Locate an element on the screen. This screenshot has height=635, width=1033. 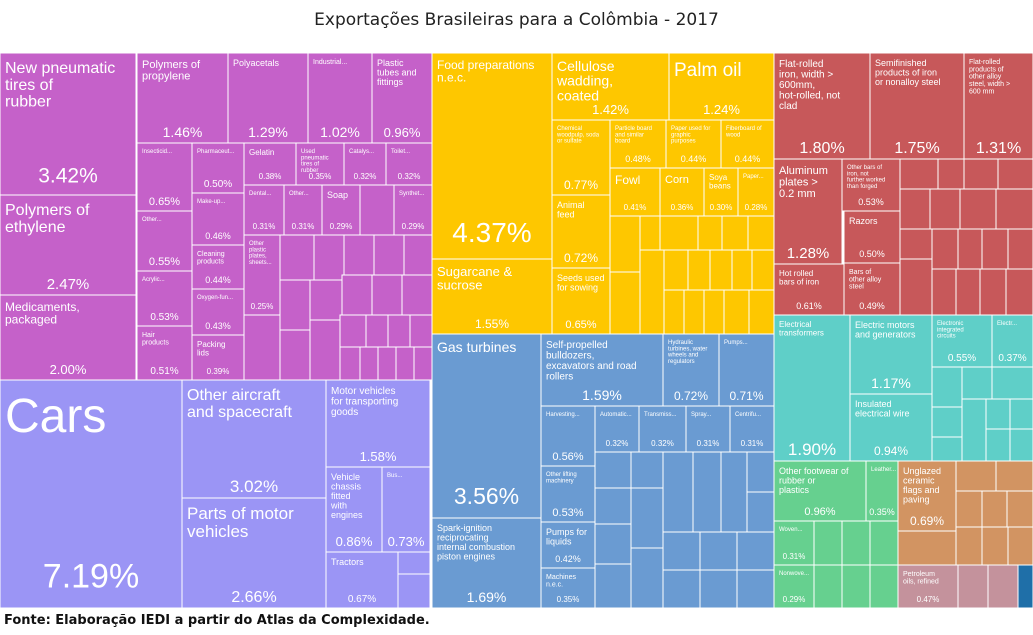
treemap-tile-label: ethylene is located at coordinates (35, 227).